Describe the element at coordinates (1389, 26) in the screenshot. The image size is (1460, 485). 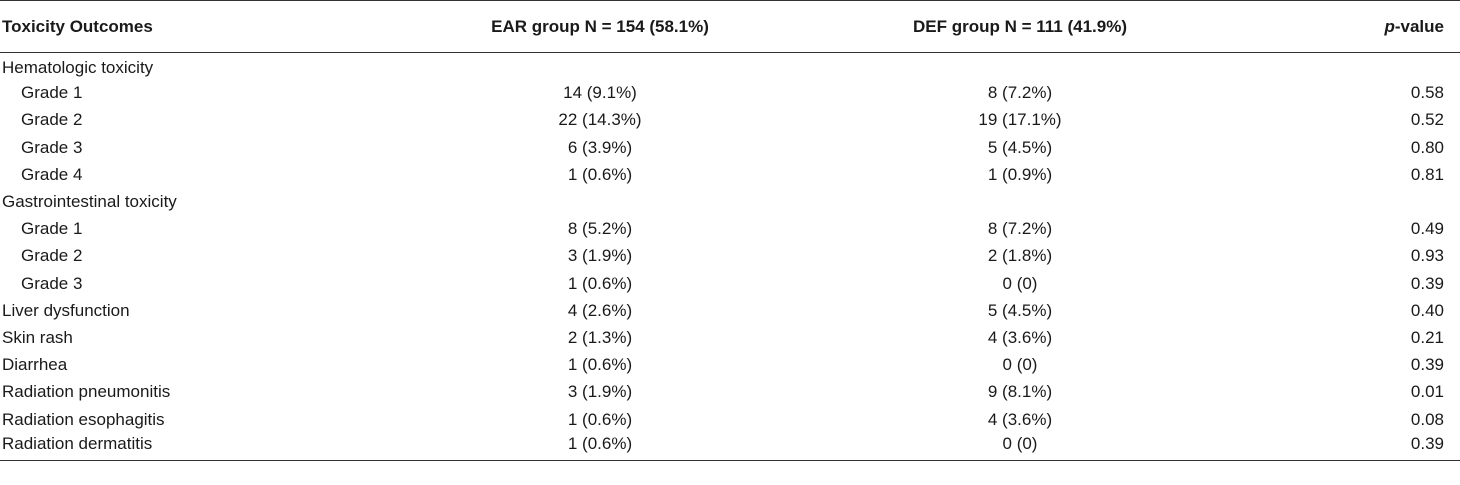
I see `header-p-italic: p` at that location.